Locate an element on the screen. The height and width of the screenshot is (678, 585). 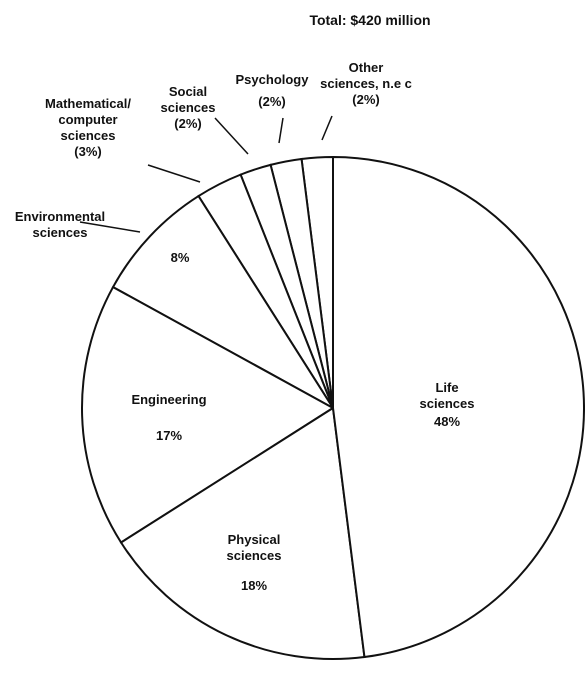
slice-label: Social sciences is located at coordinates (188, 99).